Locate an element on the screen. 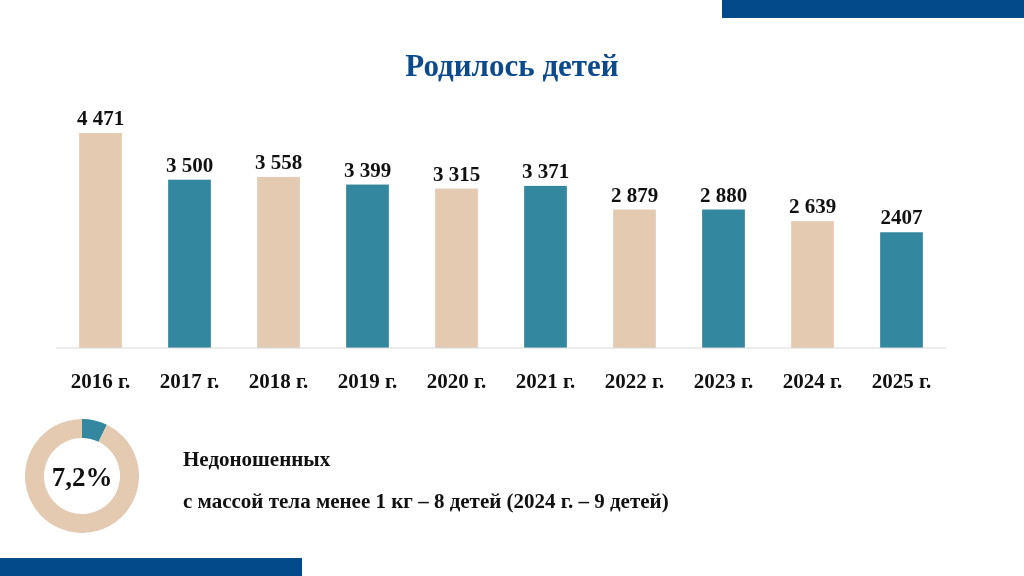  text: с массой тела менее 1 кг – 8 детей (2024 г. – 9 детей) is located at coordinates (426, 501).